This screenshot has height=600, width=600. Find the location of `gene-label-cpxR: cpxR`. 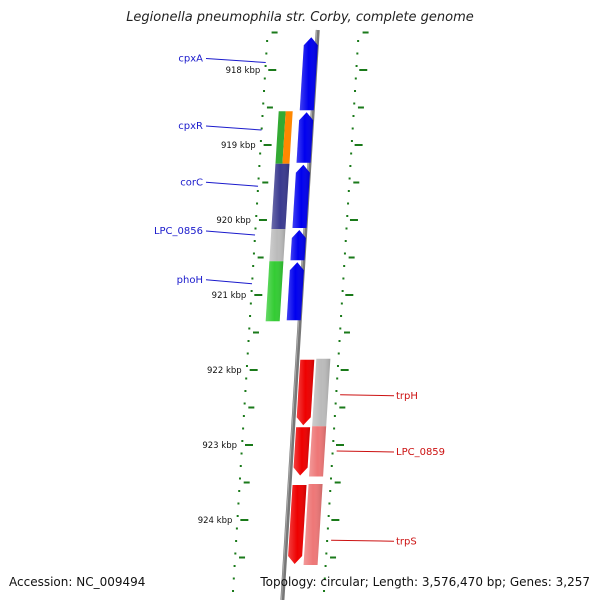

gene-label-cpxR: cpxR is located at coordinates (190, 126).